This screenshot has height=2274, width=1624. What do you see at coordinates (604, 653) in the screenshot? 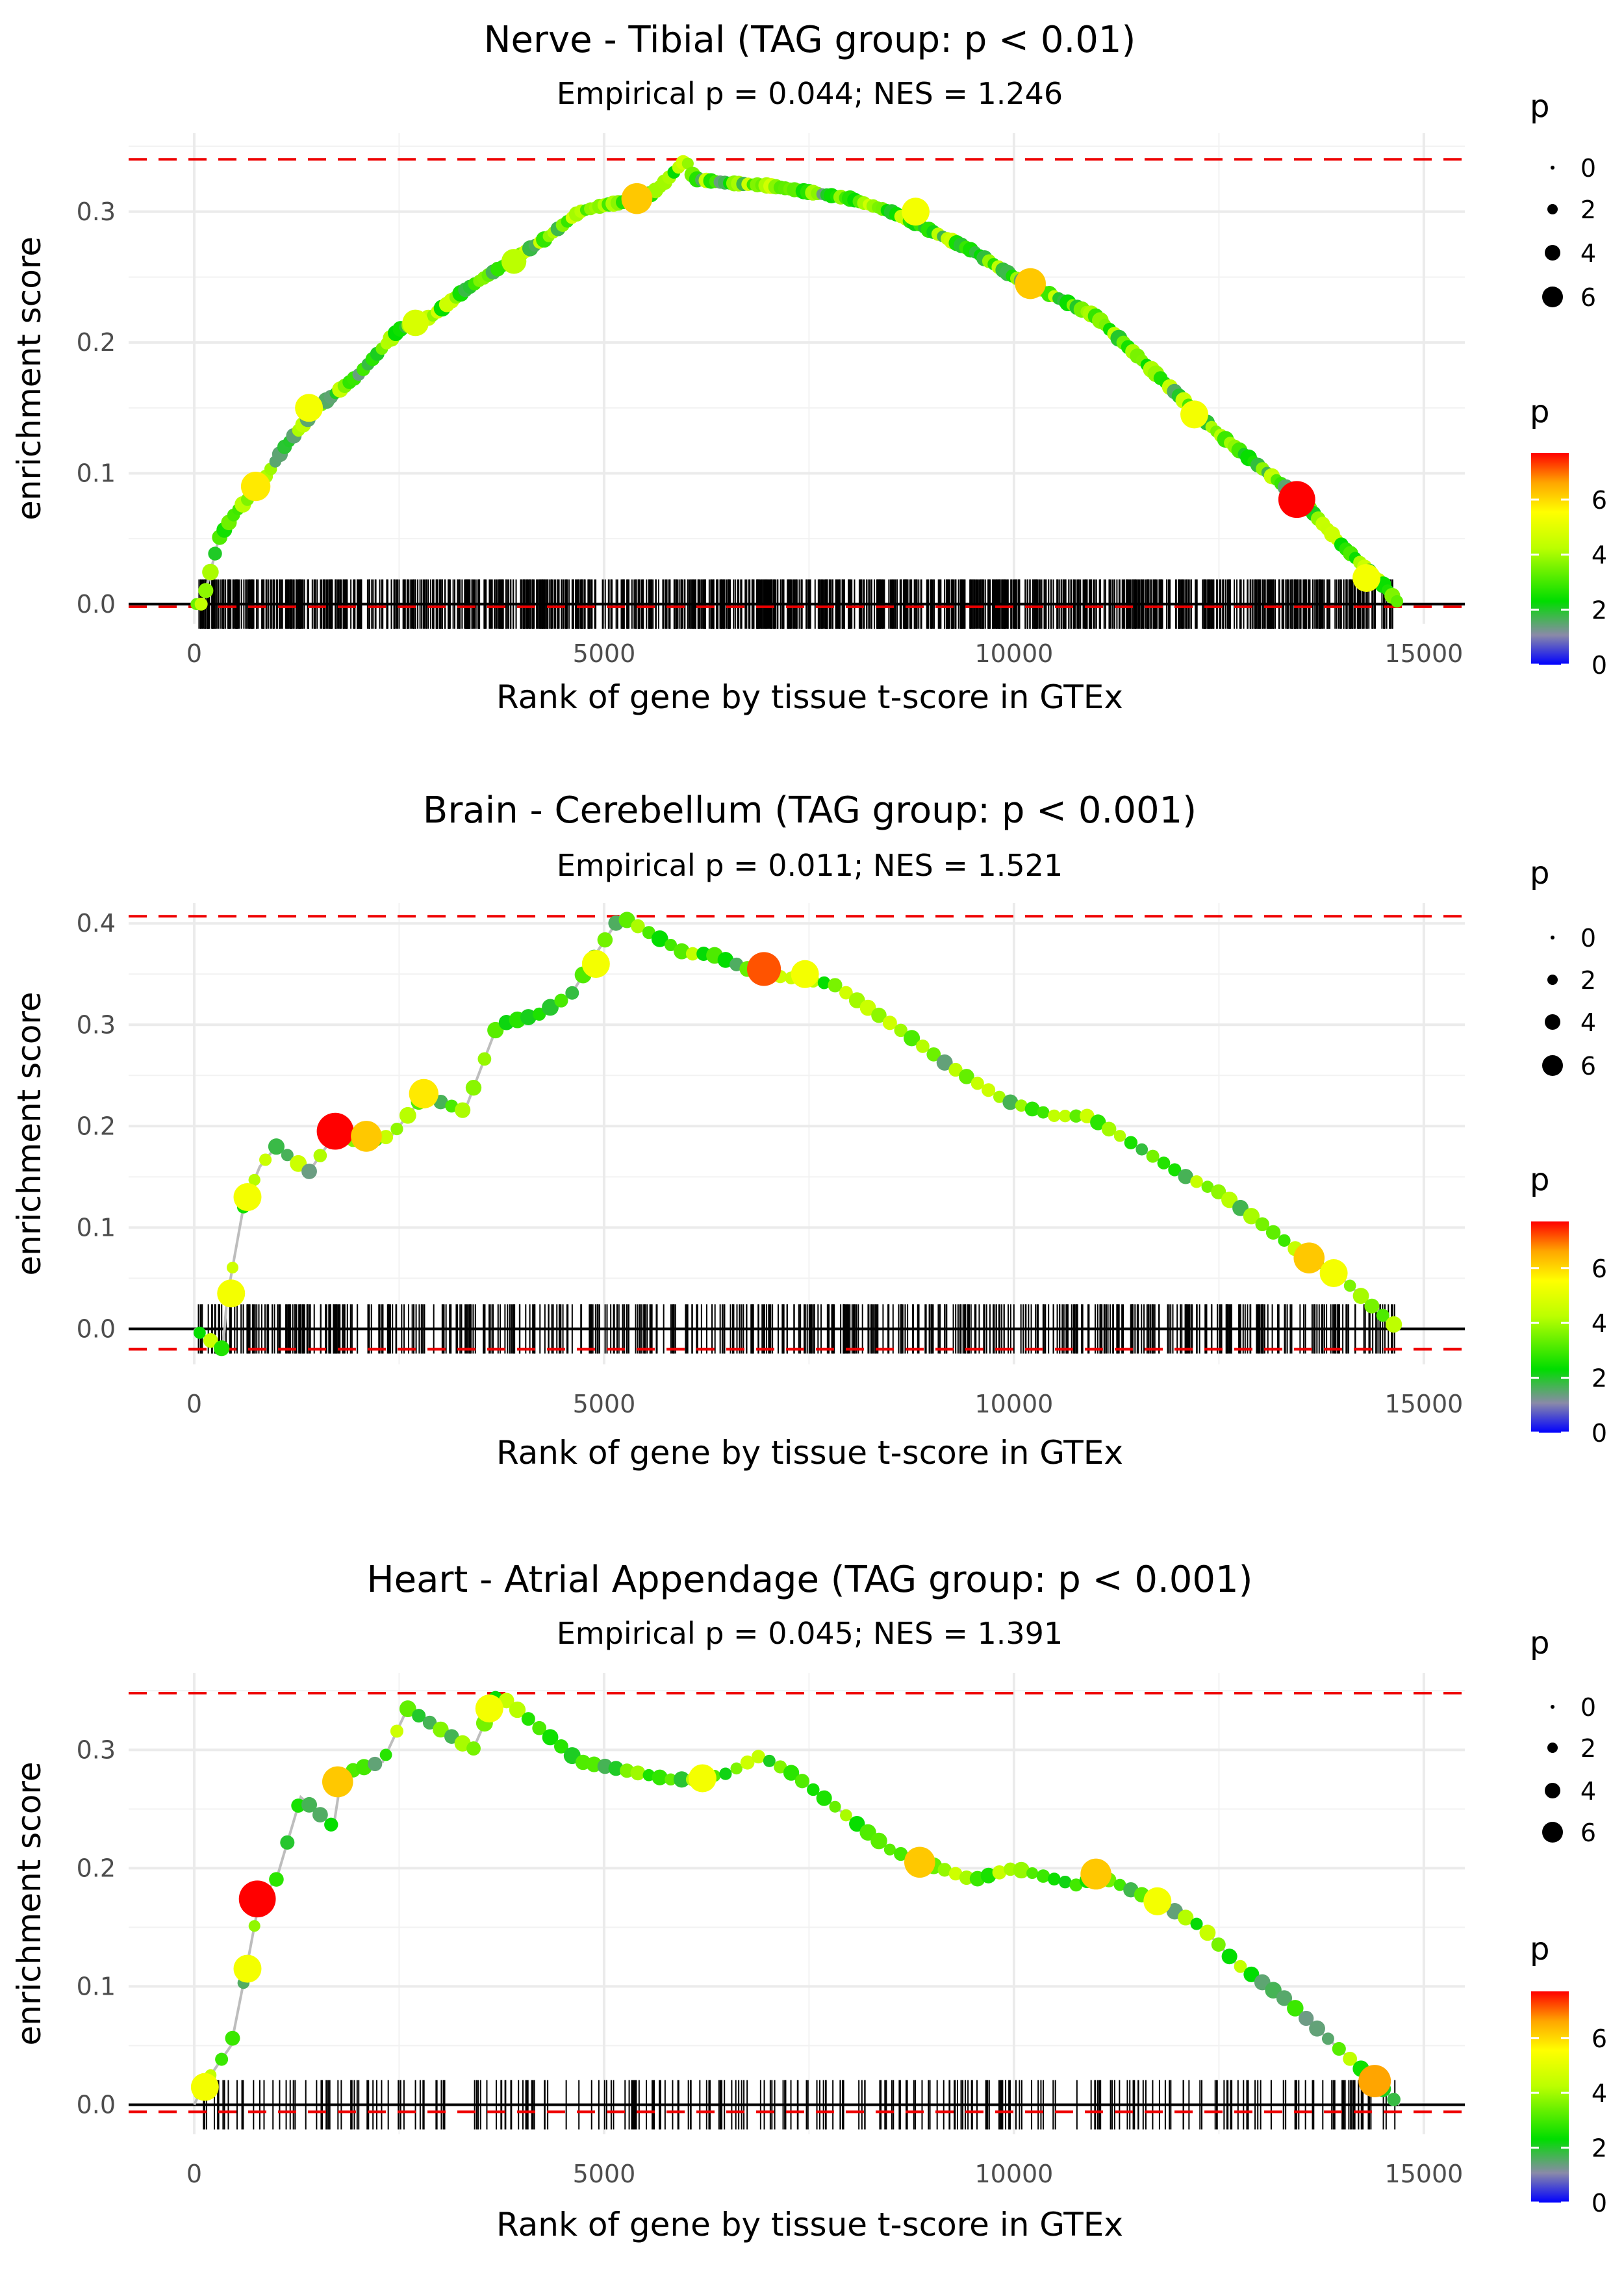
I see `x-tick-label: 5000` at bounding box center [604, 653].